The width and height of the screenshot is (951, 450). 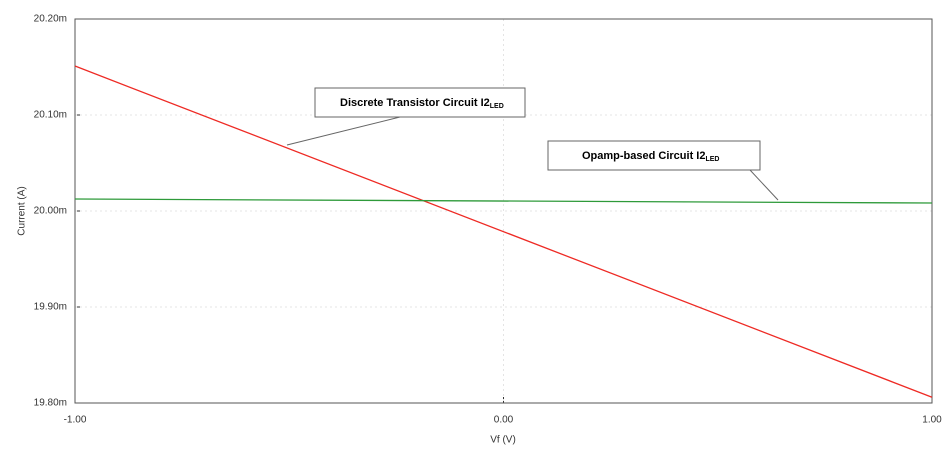 What do you see at coordinates (932, 420) in the screenshot?
I see `x-tick-label: 1.00` at bounding box center [932, 420].